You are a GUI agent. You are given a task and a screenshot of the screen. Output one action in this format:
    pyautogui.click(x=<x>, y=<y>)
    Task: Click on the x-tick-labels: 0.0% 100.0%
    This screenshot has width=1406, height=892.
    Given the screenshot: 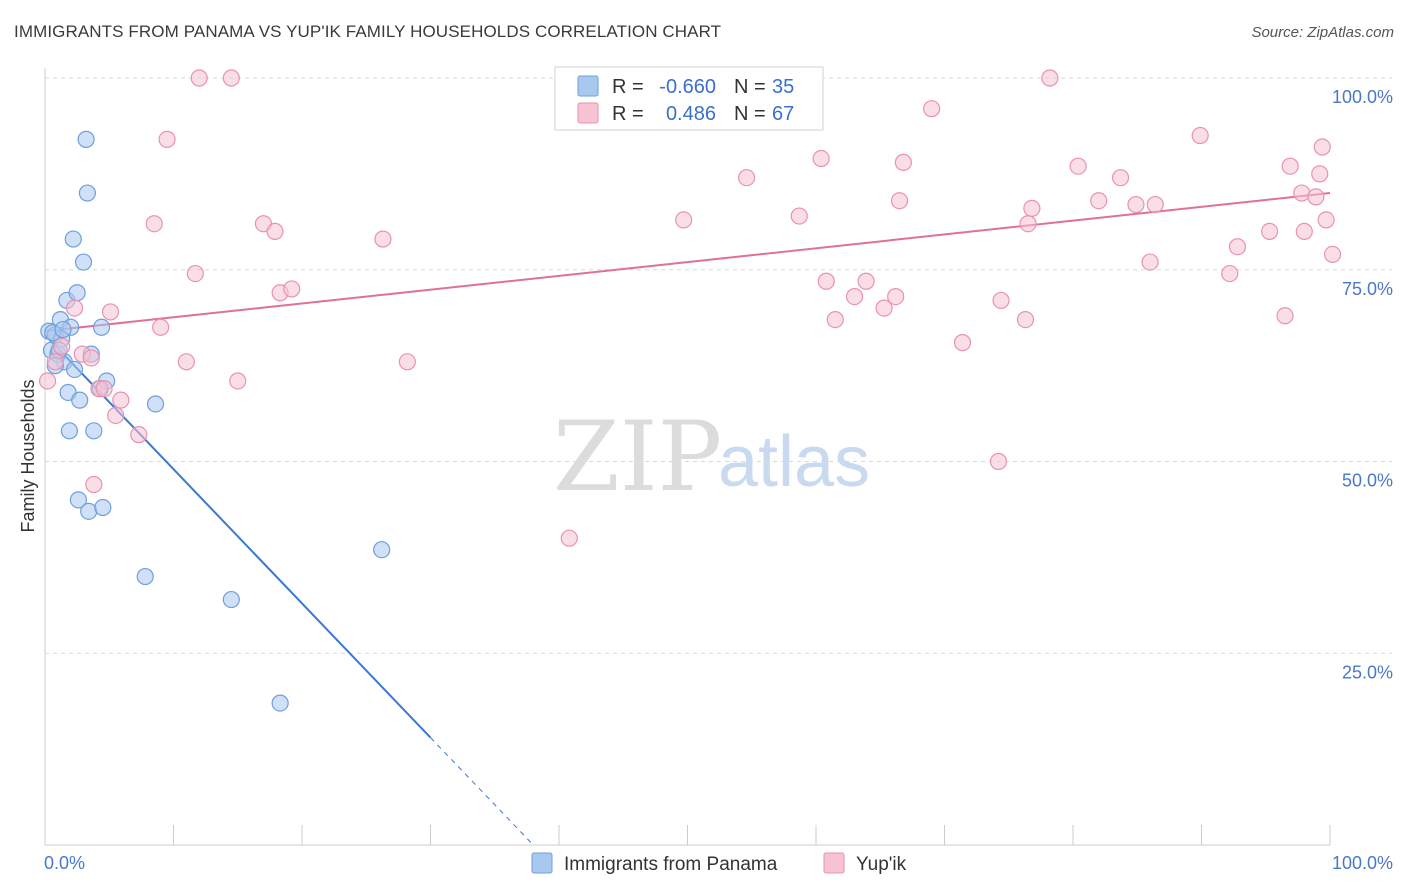 What is the action you would take?
    pyautogui.click(x=718, y=863)
    